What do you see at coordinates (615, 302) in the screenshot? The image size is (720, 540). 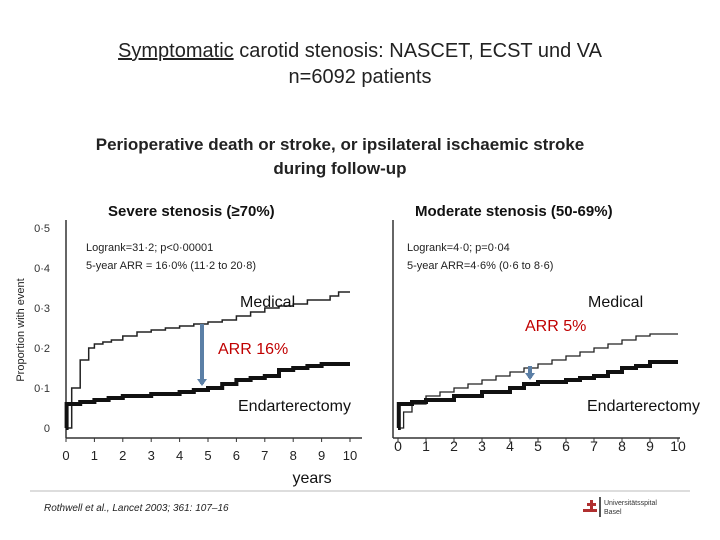 I see `right-medical-label: Medical` at bounding box center [615, 302].